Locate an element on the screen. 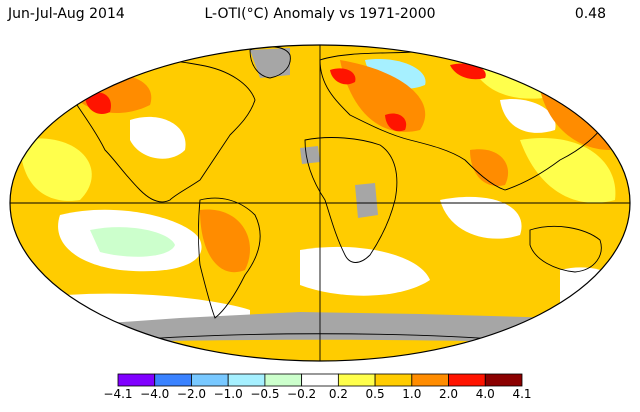 The image size is (640, 412). indian-ocean-neutral is located at coordinates (481, 217).